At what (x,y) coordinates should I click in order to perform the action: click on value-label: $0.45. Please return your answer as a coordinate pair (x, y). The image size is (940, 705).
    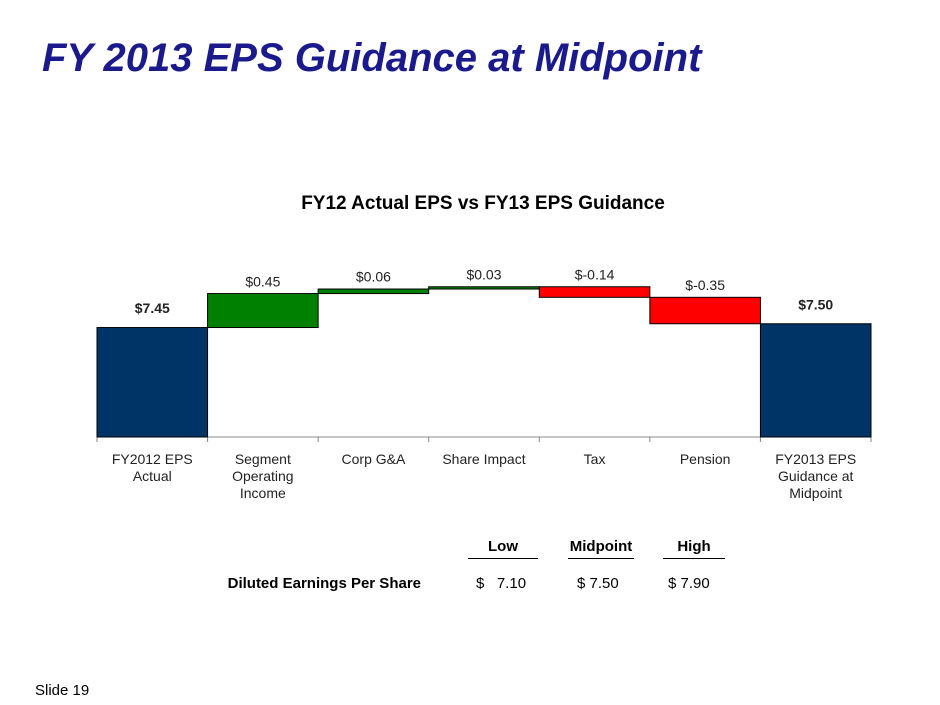
    Looking at the image, I should click on (262, 281).